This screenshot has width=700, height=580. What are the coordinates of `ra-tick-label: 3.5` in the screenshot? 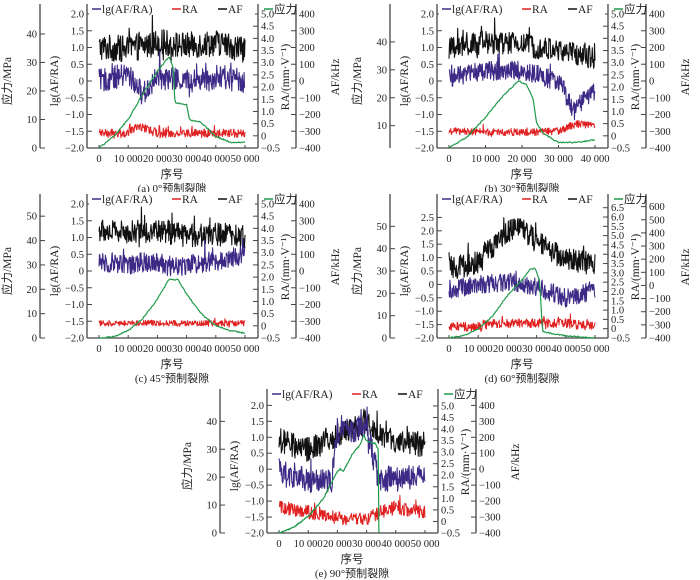 It's located at (447, 441).